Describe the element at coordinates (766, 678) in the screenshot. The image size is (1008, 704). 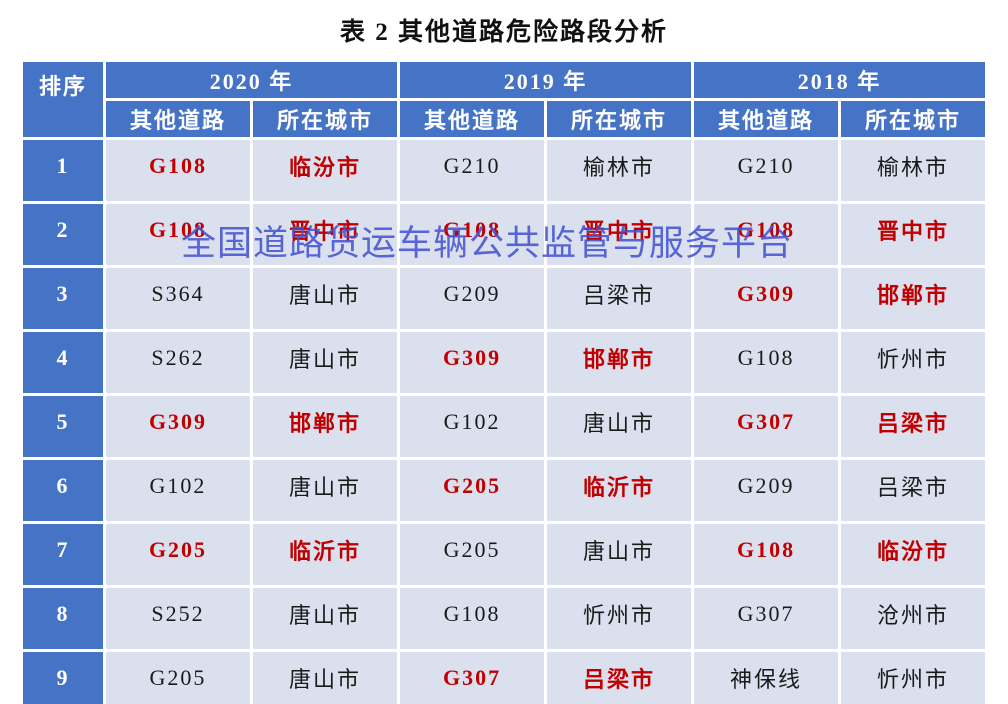
I see `road-cell: 神保线` at that location.